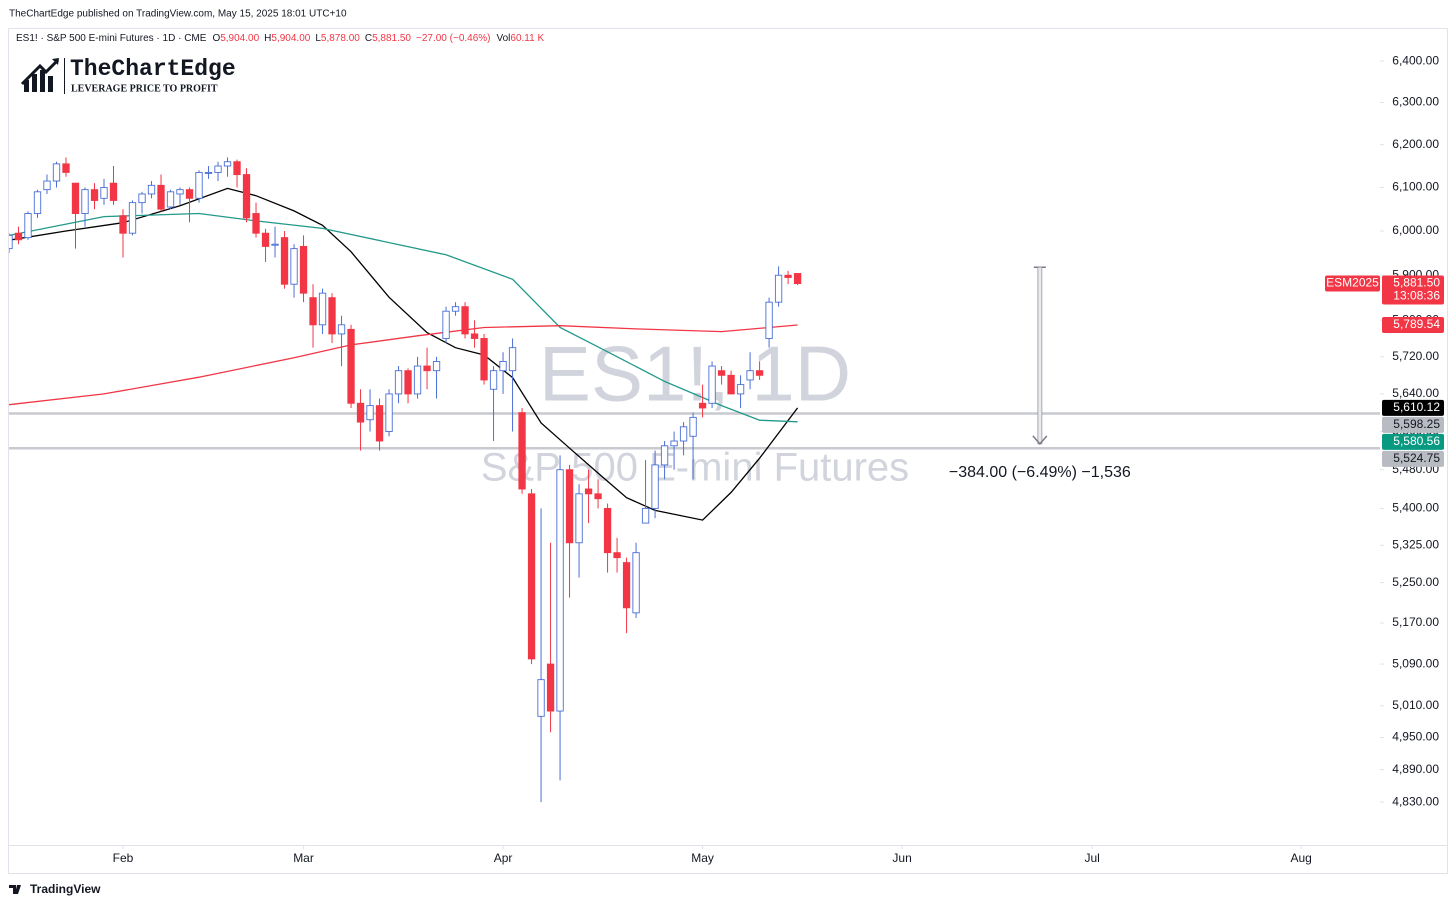 The height and width of the screenshot is (906, 1456). Describe the element at coordinates (1415, 622) in the screenshot. I see `y-tick-label: 5,170.00` at that location.